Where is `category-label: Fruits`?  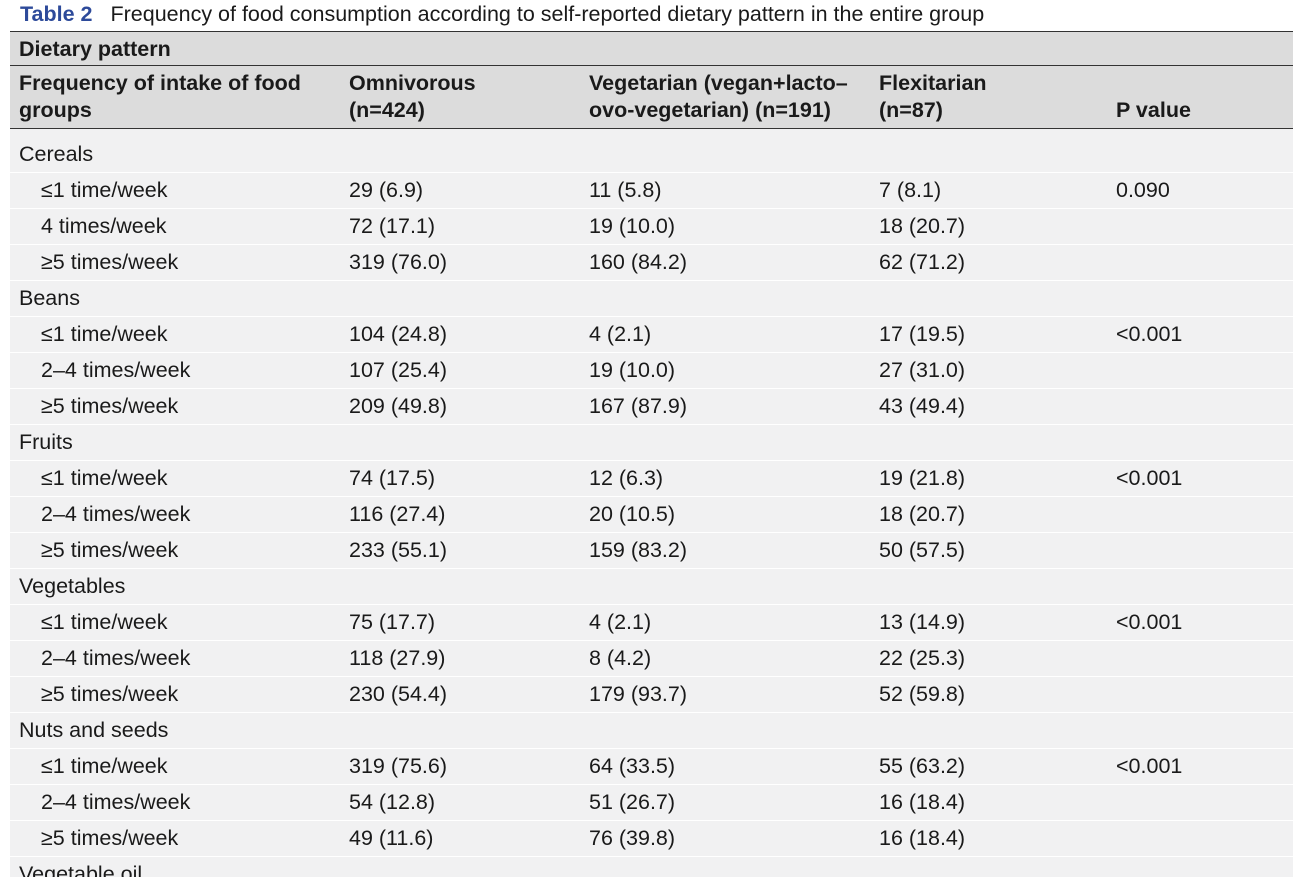 category-label: Fruits is located at coordinates (46, 442).